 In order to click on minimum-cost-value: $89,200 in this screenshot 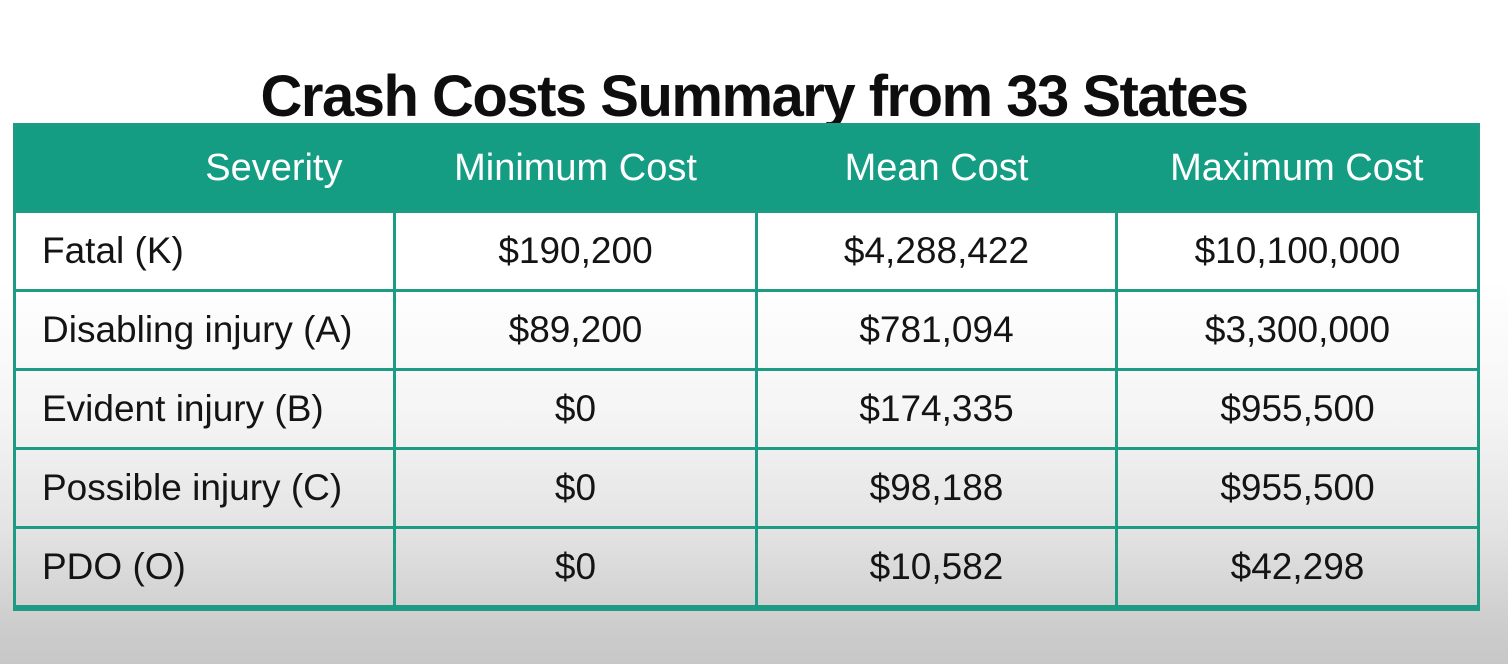, I will do `click(575, 330)`.